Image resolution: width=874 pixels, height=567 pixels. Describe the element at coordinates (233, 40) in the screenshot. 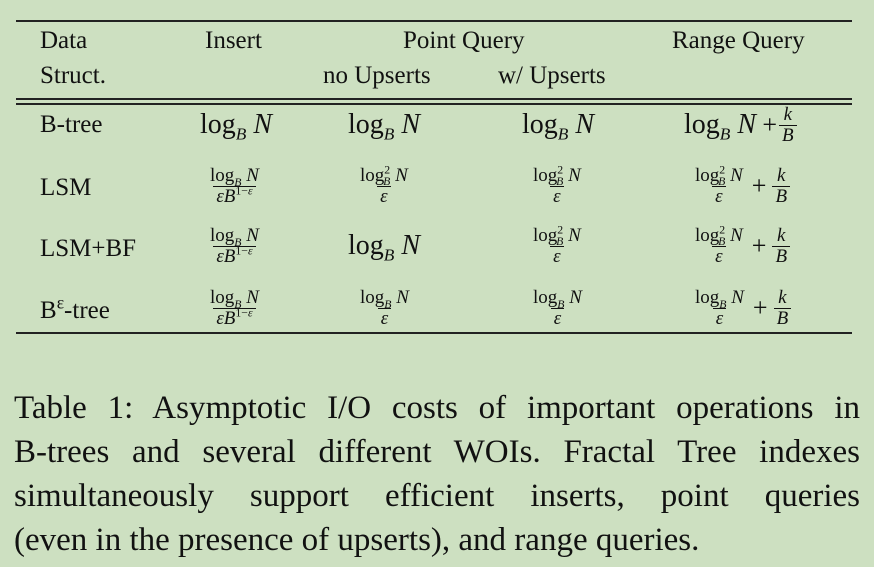

I see `header-insert: Insert` at that location.